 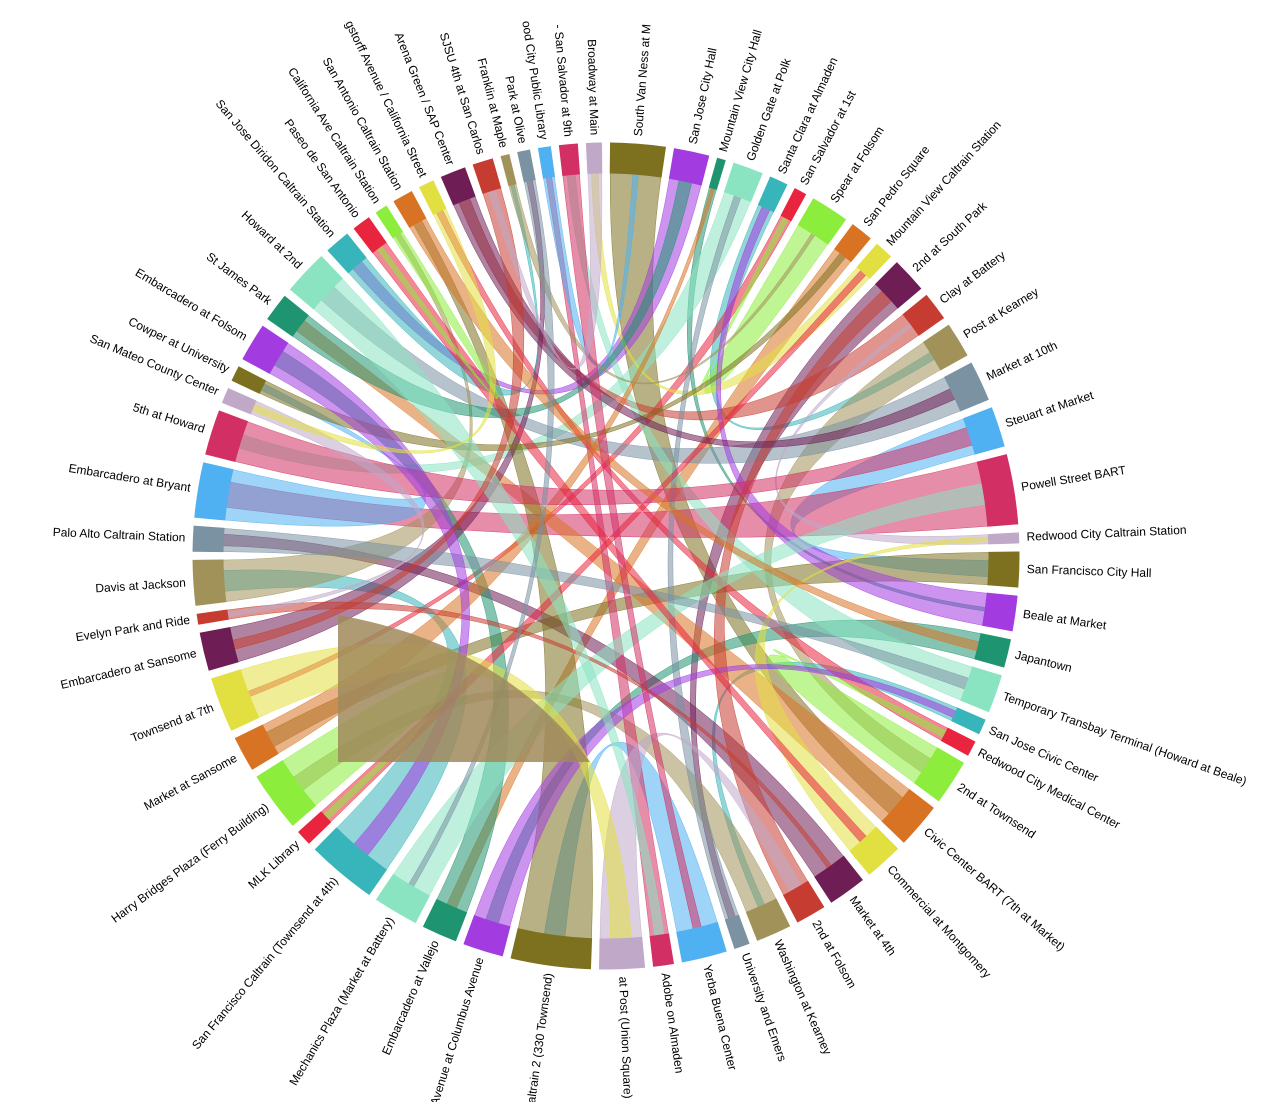 I want to click on group-label: at Post (Union Square), so click(x=625, y=1037).